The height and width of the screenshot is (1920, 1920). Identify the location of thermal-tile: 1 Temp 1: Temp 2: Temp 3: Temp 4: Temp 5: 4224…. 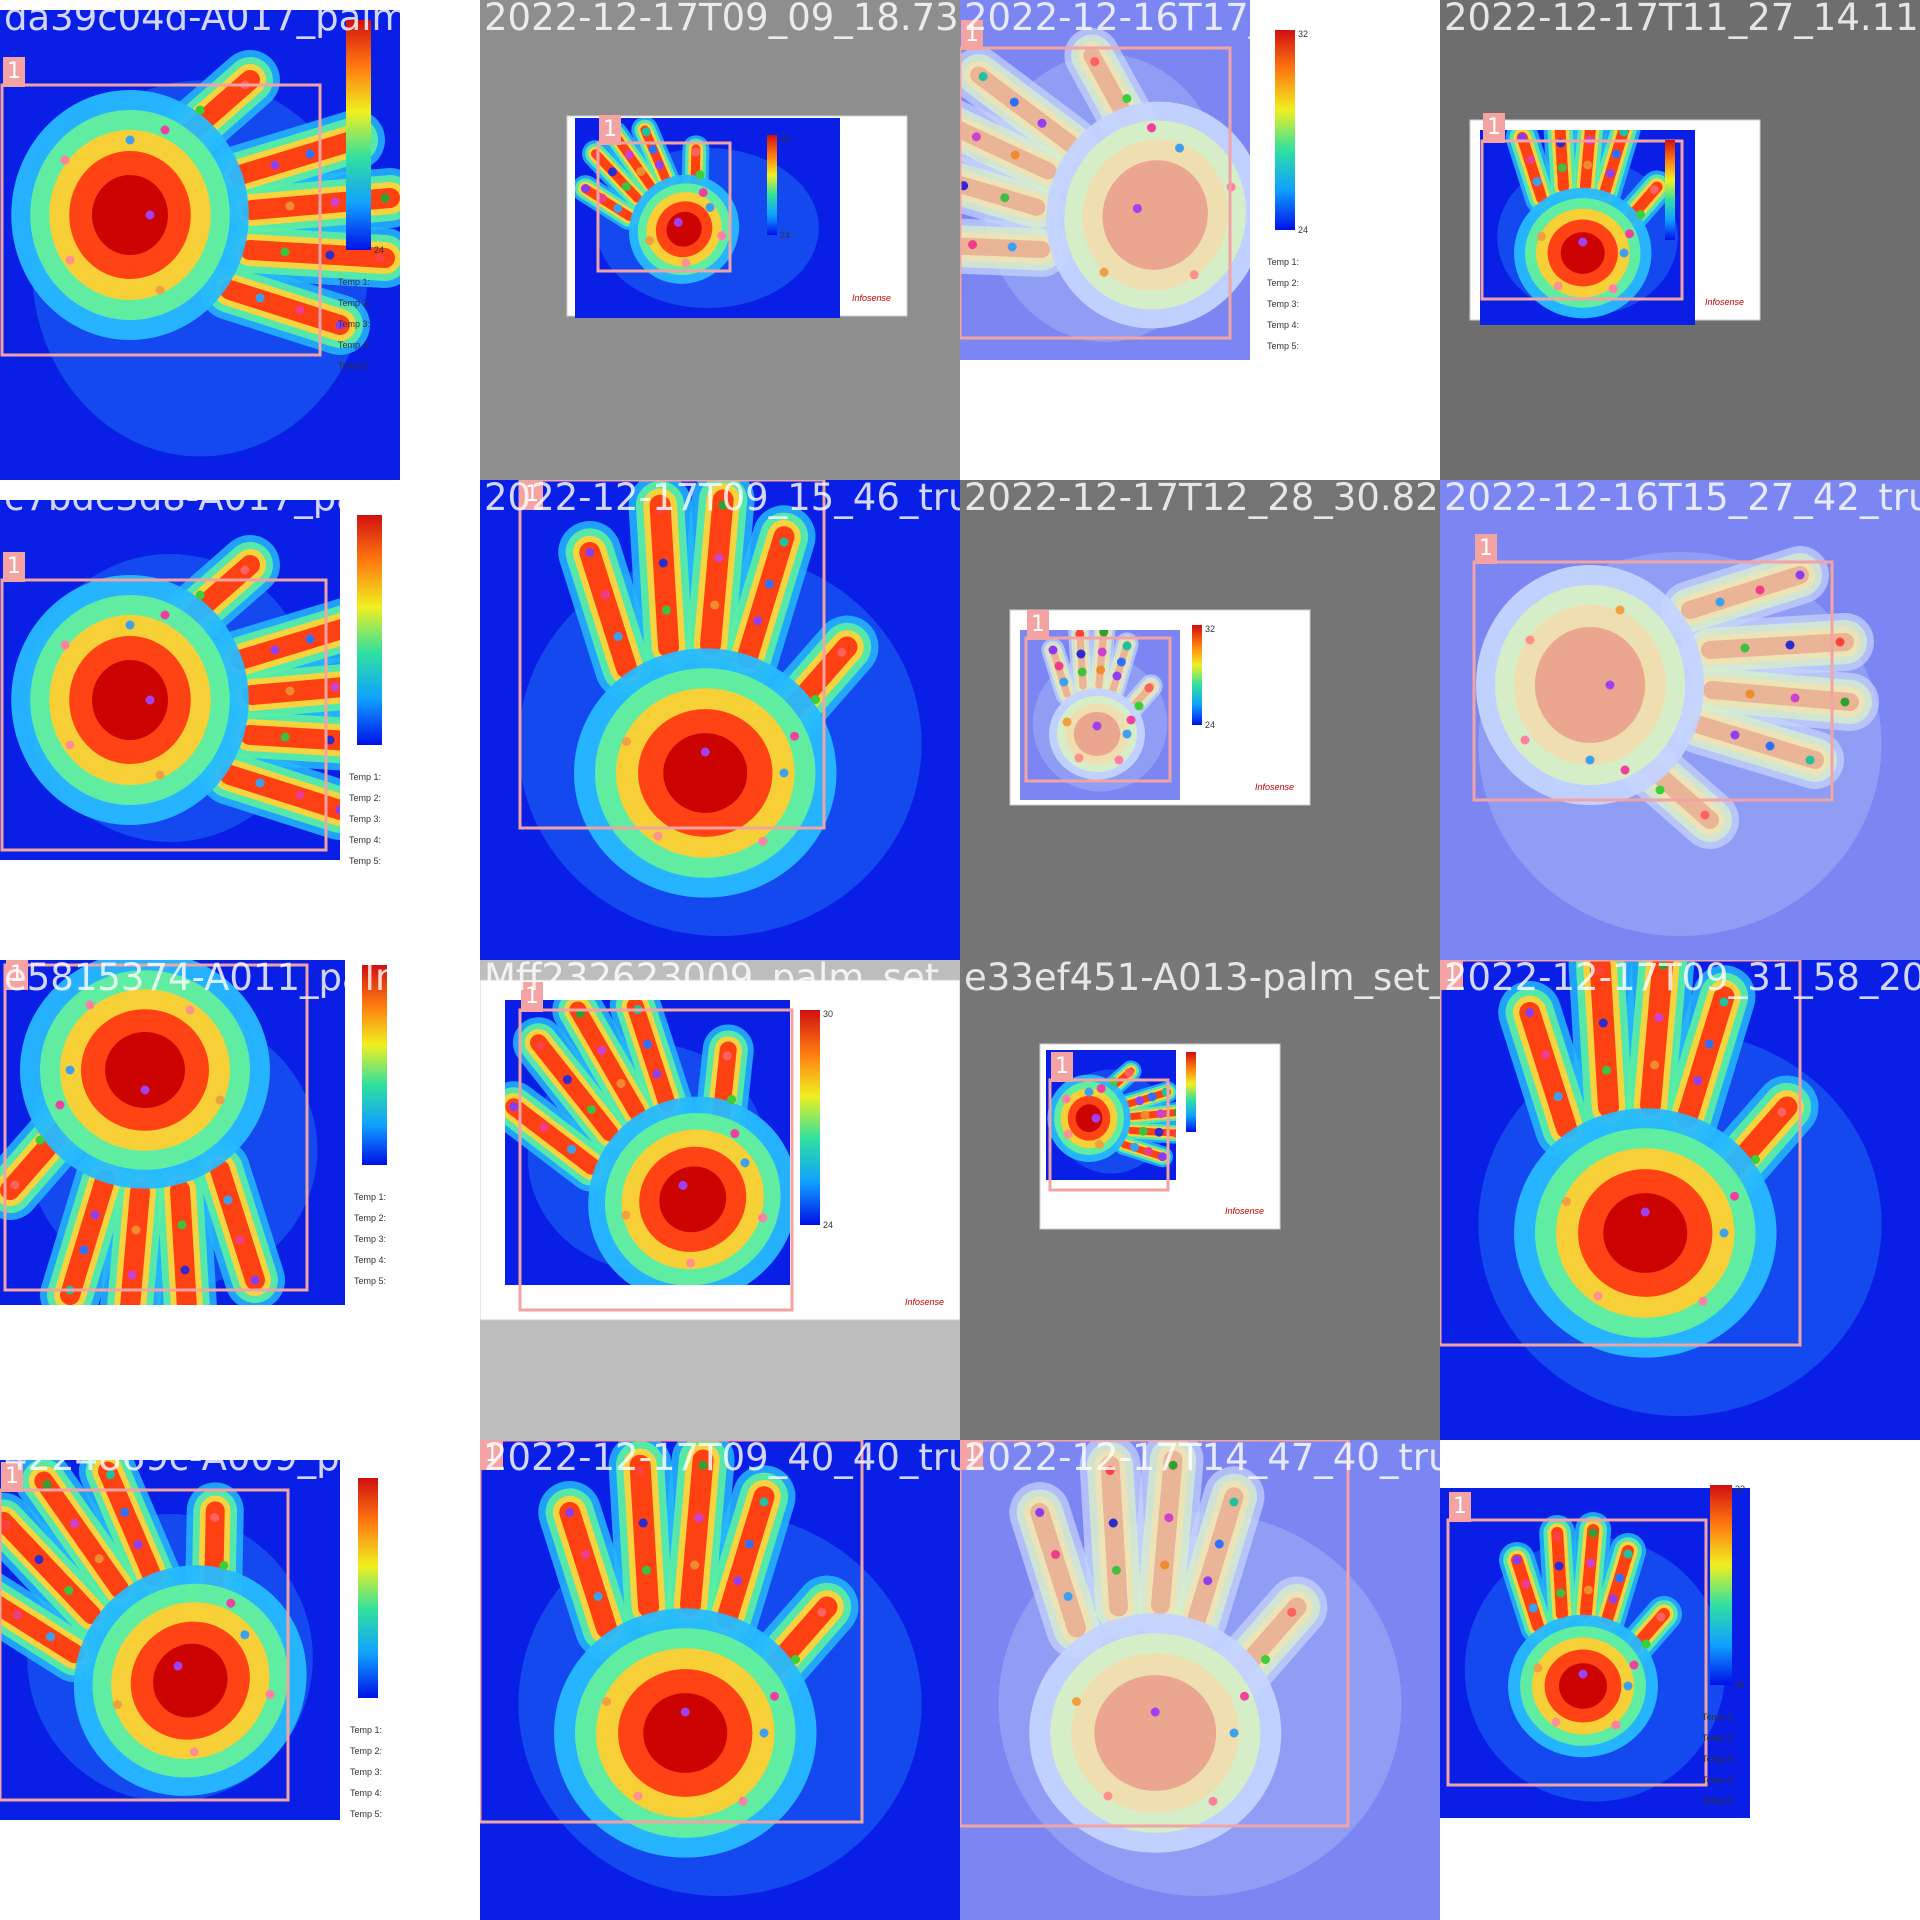
(240, 1680).